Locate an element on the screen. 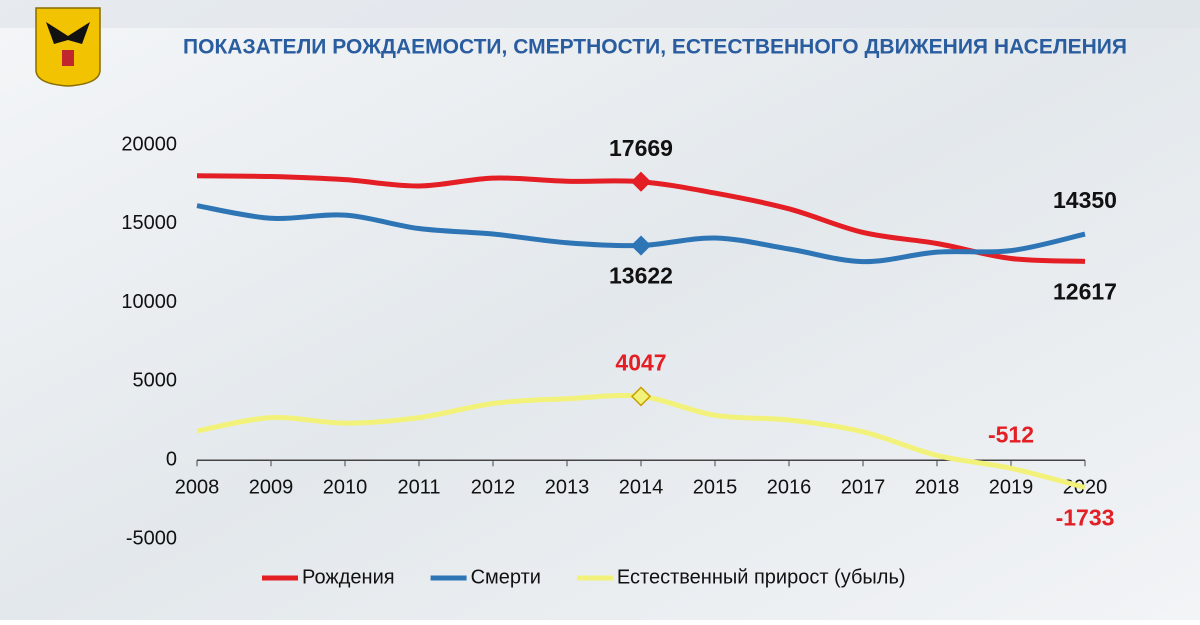 The height and width of the screenshot is (625, 1200). data-label: 4047 is located at coordinates (640, 362).